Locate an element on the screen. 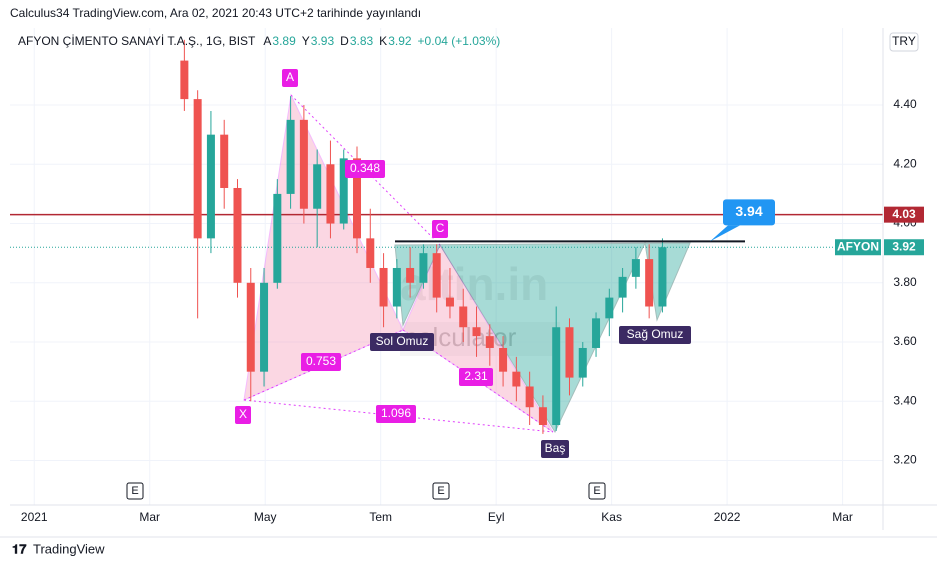 The width and height of the screenshot is (937, 573). annotation-label: A is located at coordinates (290, 77).